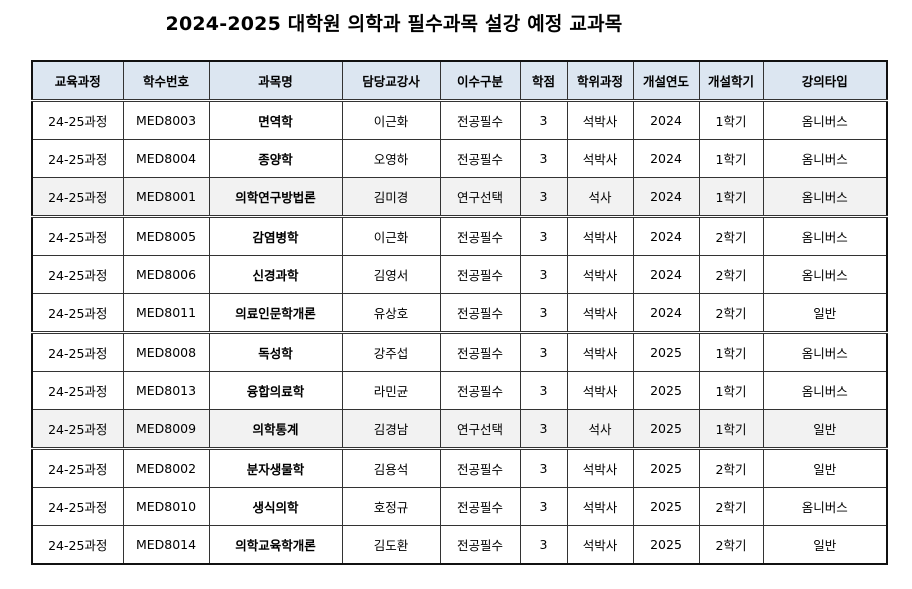 The height and width of the screenshot is (589, 912). Describe the element at coordinates (275, 506) in the screenshot. I see `course-name-cell: 생식의학` at that location.